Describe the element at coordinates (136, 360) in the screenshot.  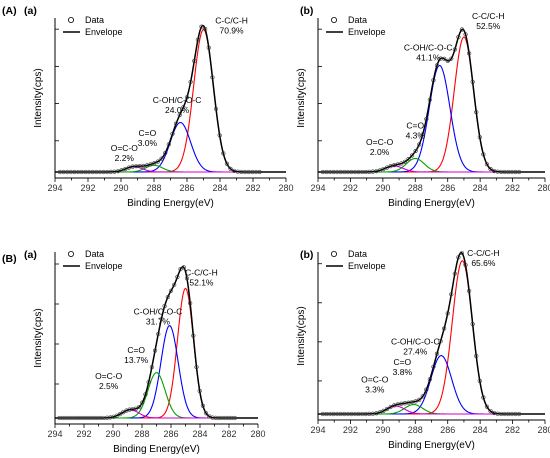
I see `annotation-percent: 13.7%` at that location.